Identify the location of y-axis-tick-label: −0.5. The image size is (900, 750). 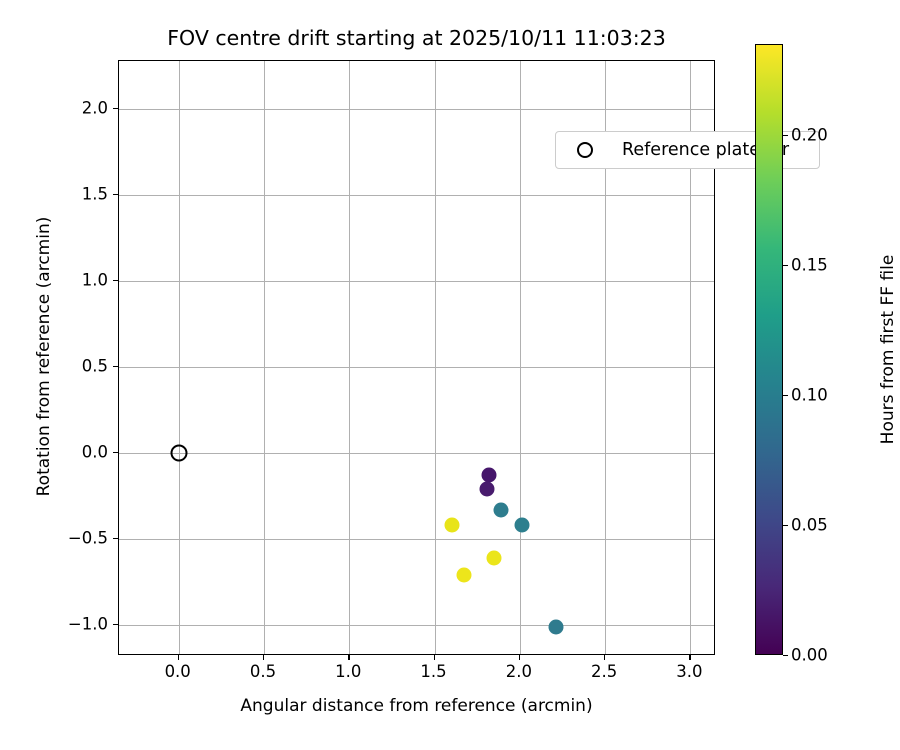
(87, 538).